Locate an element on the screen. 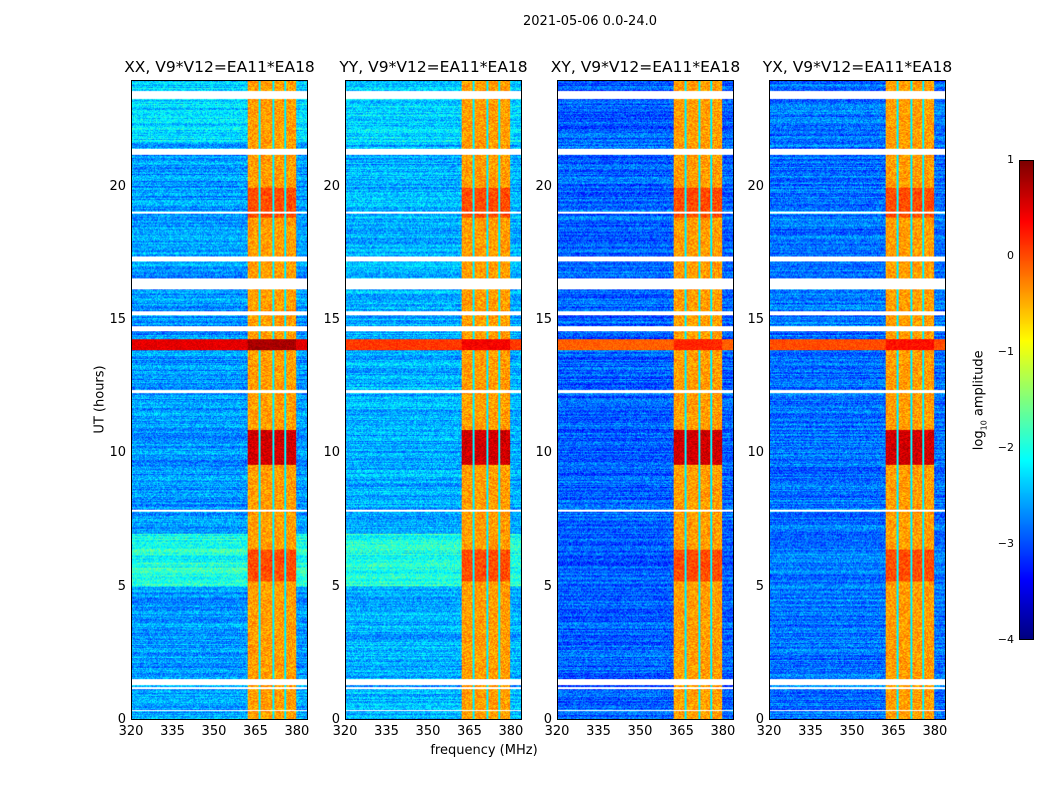 The height and width of the screenshot is (800, 1050). colorbar-tick-label: 1 is located at coordinates (1010, 159).